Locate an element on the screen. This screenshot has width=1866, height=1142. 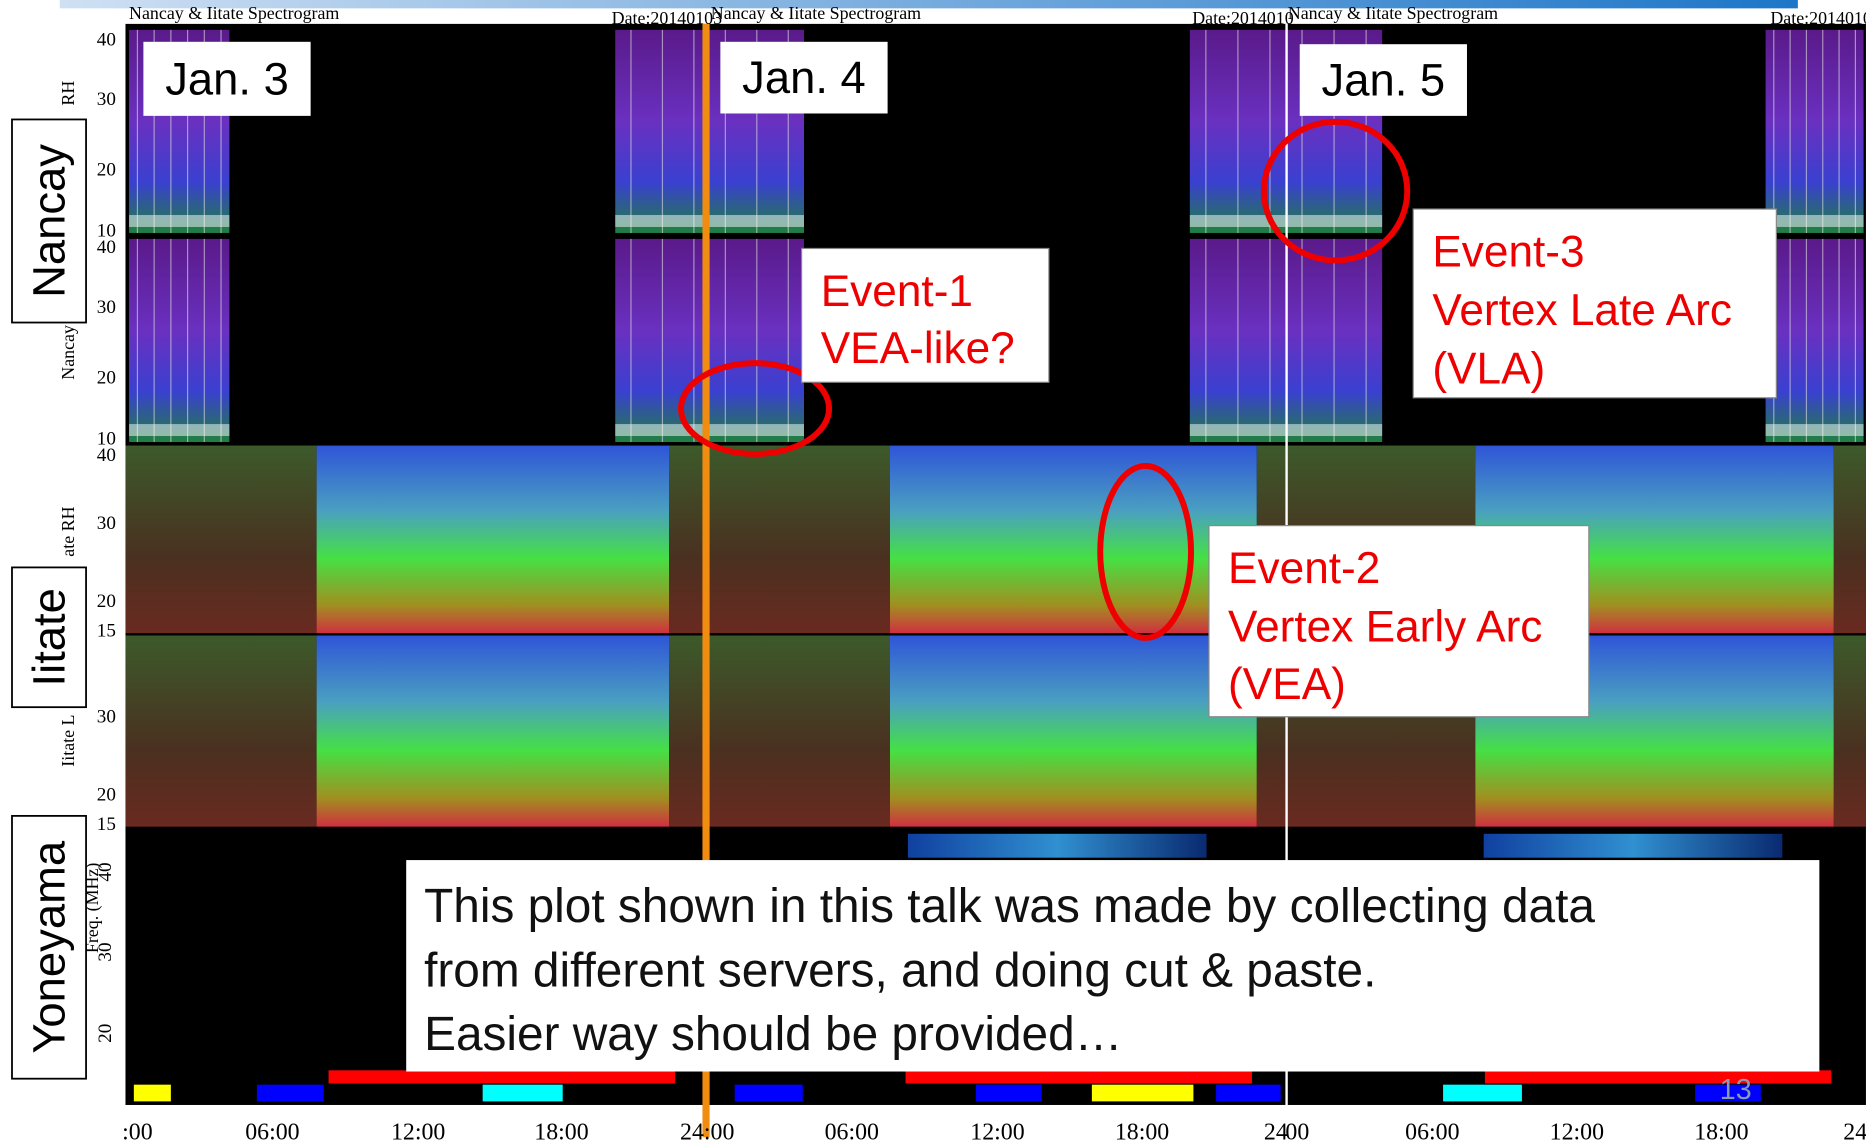
station-label: Iitate is located at coordinates (49, 637).